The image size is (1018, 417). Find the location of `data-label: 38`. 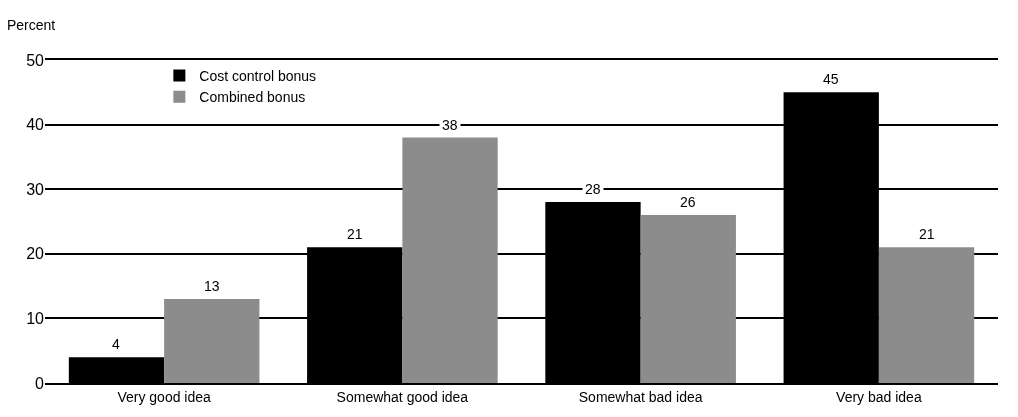

data-label: 38 is located at coordinates (450, 125).